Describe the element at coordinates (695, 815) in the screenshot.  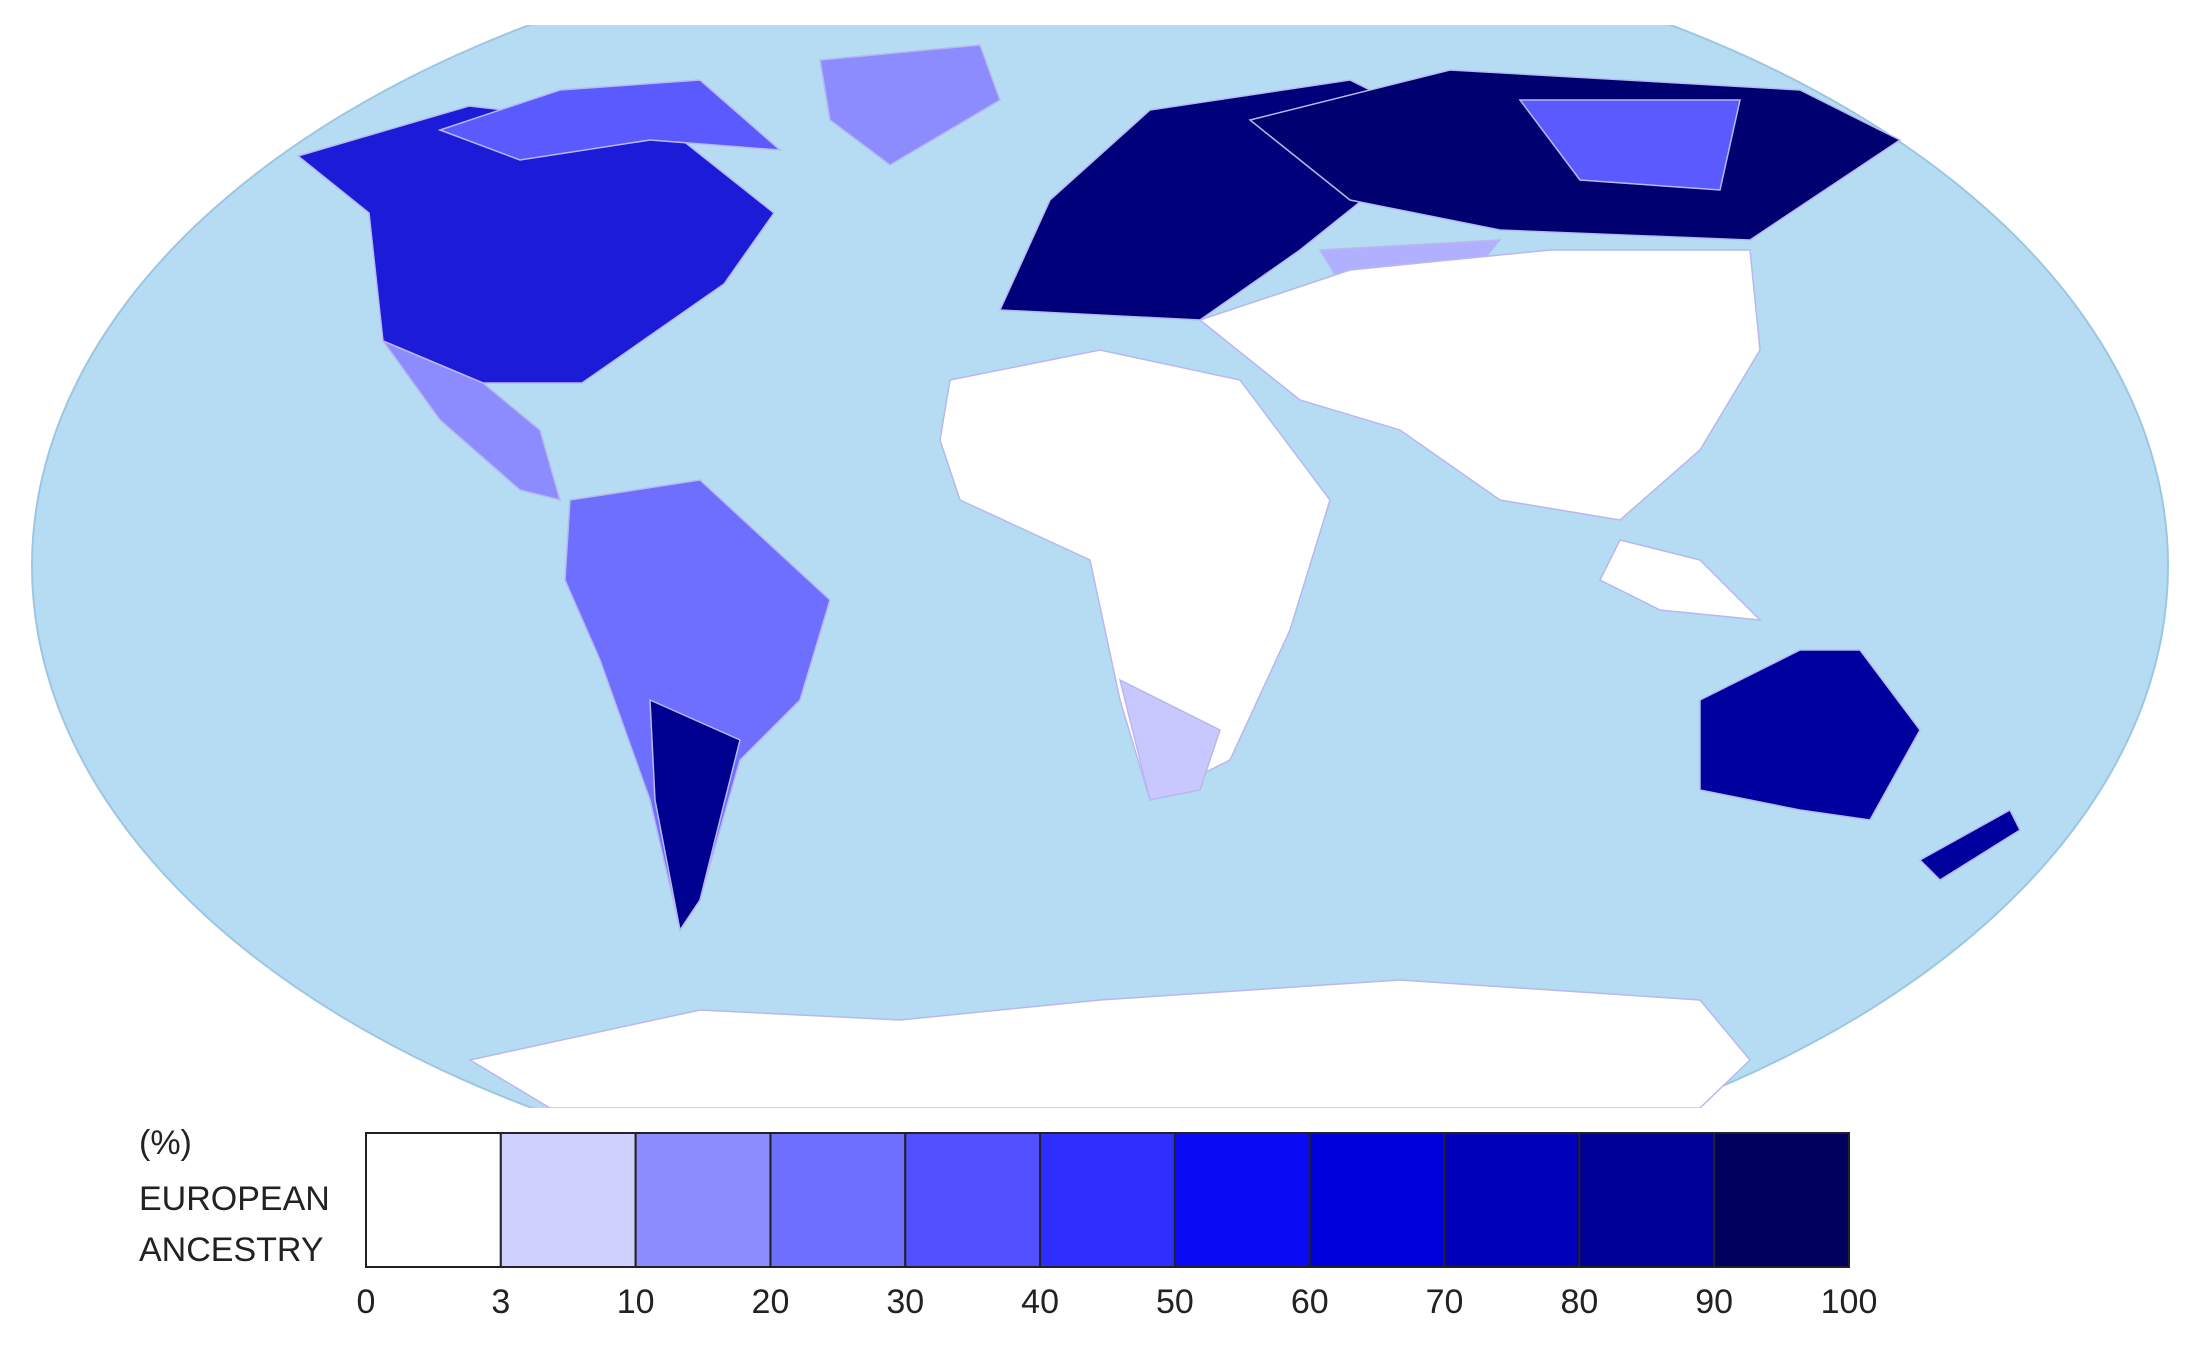
I see `southern-cone` at that location.